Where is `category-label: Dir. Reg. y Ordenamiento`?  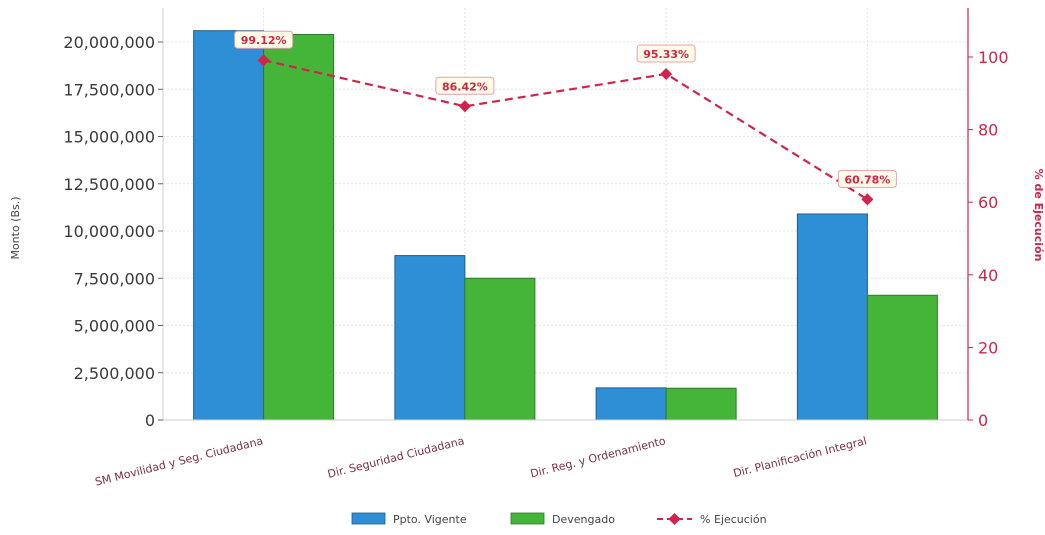 category-label: Dir. Reg. y Ordenamiento is located at coordinates (598, 457).